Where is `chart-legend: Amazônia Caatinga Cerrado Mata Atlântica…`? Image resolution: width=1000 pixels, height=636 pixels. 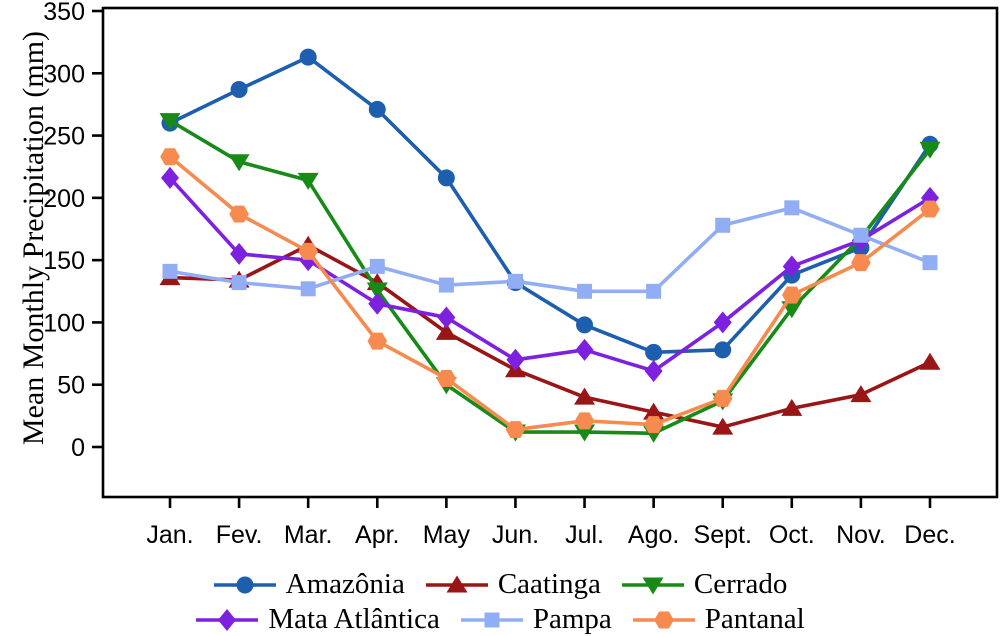
chart-legend: Amazônia Caatinga Cerrado Mata Atlântica… is located at coordinates (500, 602).